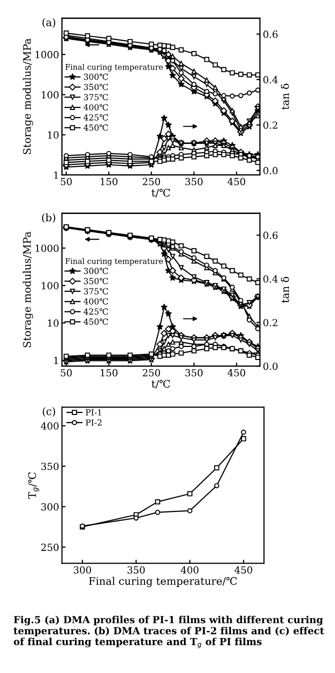 The height and width of the screenshot is (673, 335). Describe the element at coordinates (94, 422) in the screenshot. I see `legend-label: PI-2` at that location.